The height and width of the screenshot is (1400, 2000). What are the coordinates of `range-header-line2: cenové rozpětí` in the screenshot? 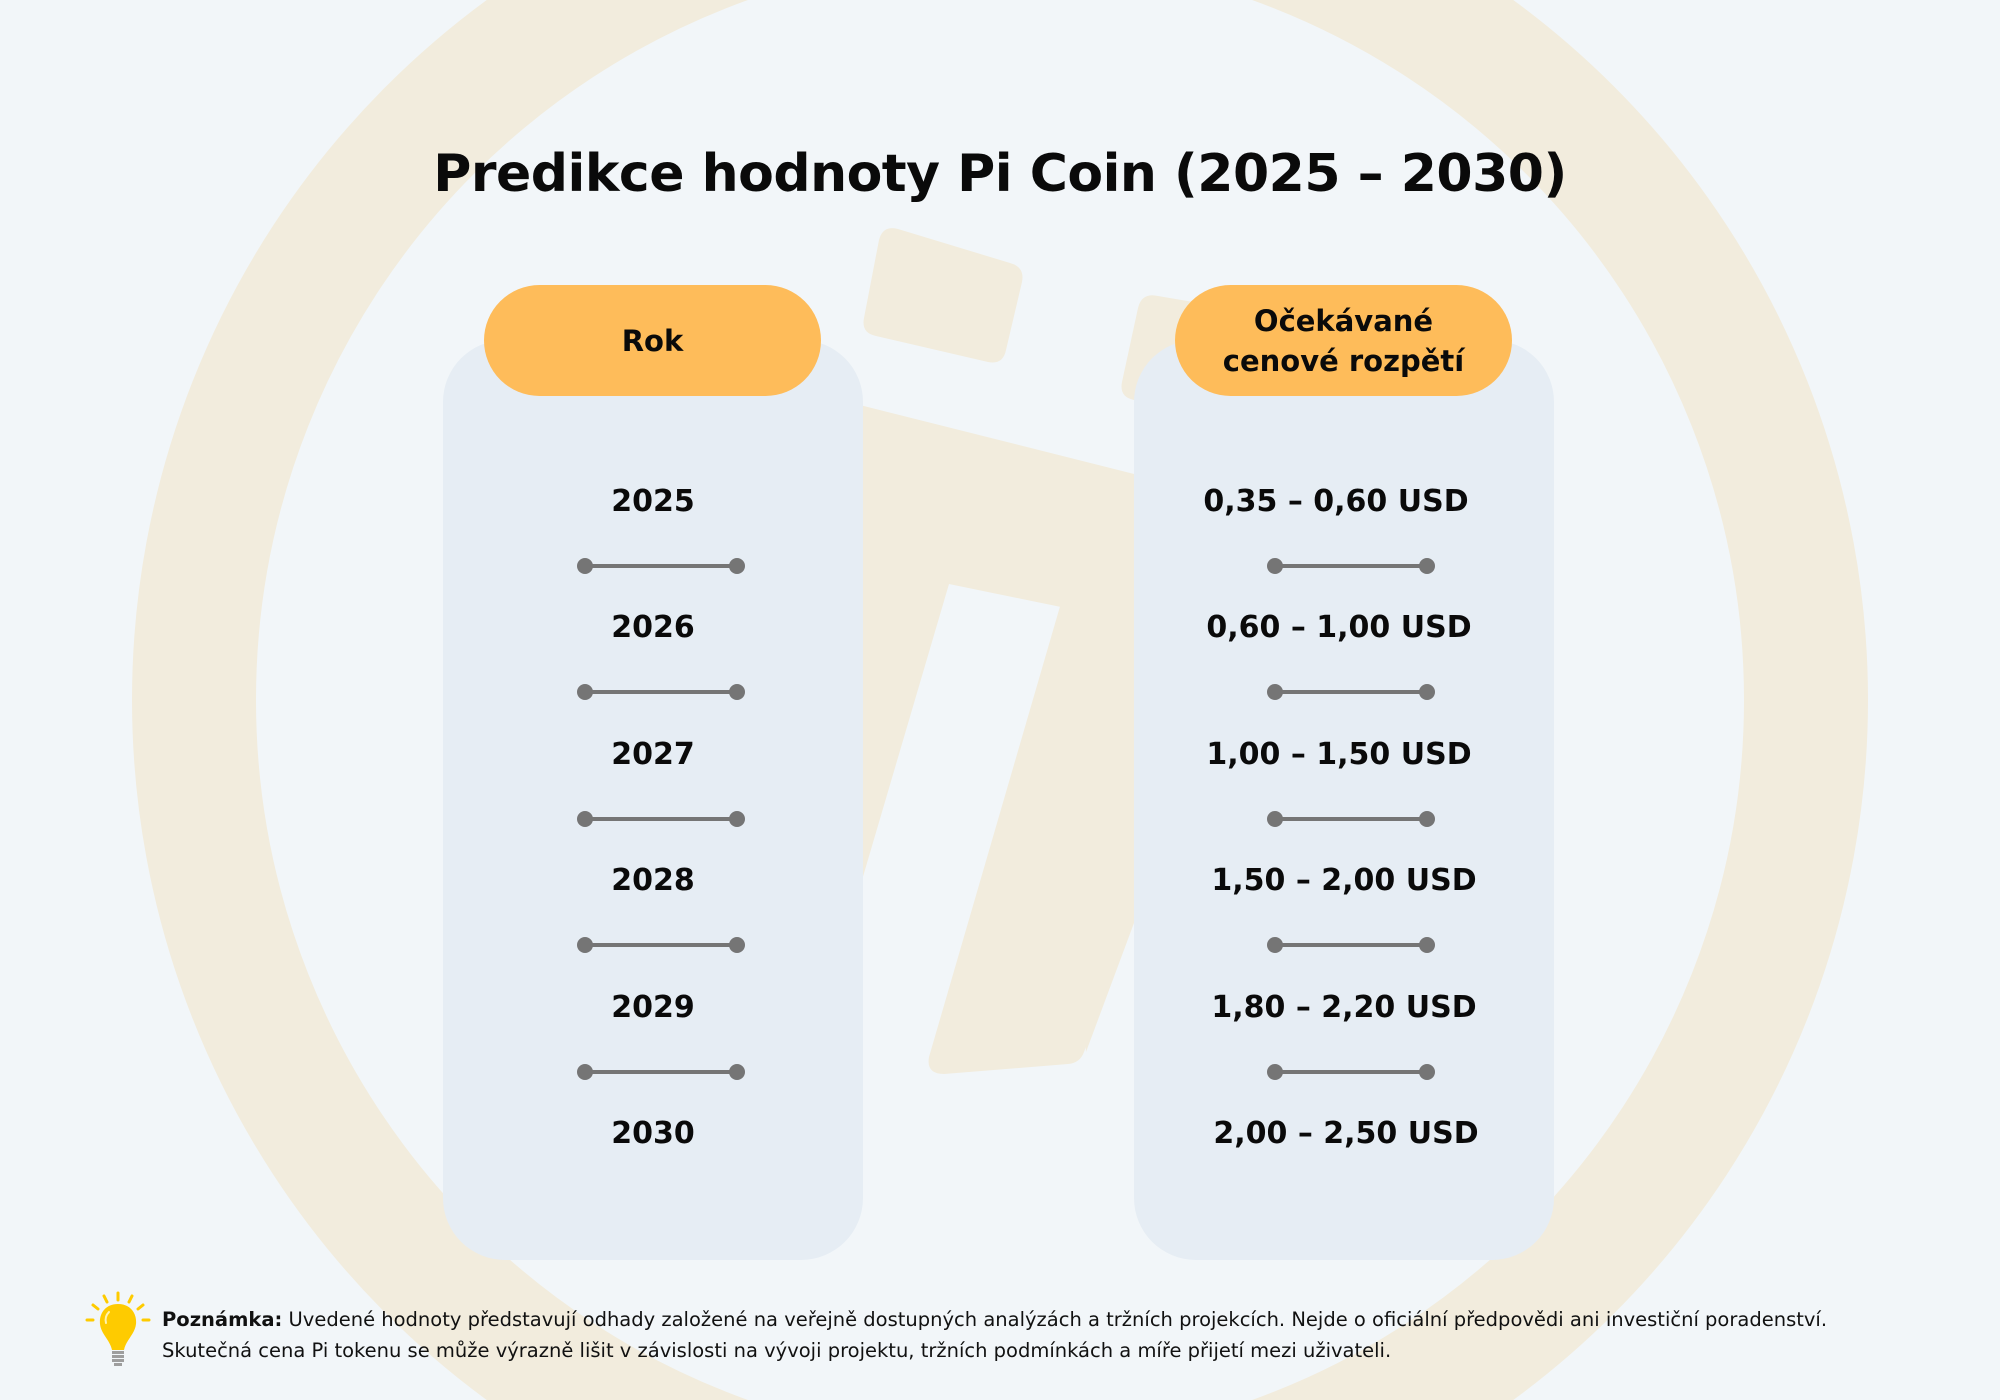 It's located at (1343, 360).